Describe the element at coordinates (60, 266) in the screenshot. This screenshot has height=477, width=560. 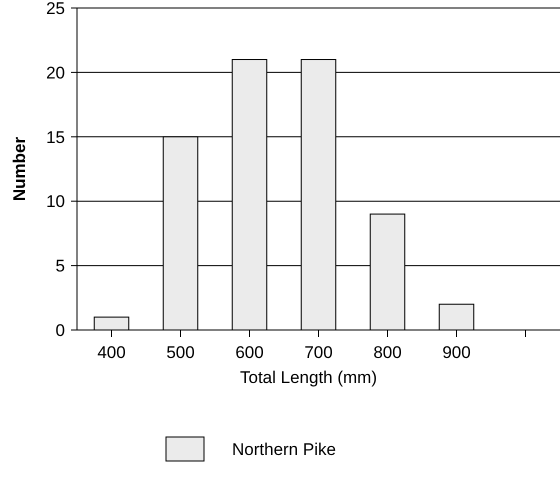
I see `y-tick-label: 5` at that location.